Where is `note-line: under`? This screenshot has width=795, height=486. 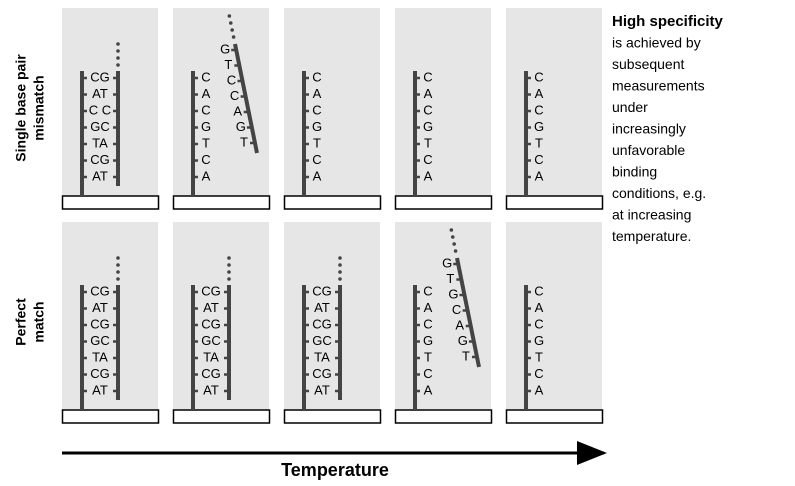 note-line: under is located at coordinates (630, 107).